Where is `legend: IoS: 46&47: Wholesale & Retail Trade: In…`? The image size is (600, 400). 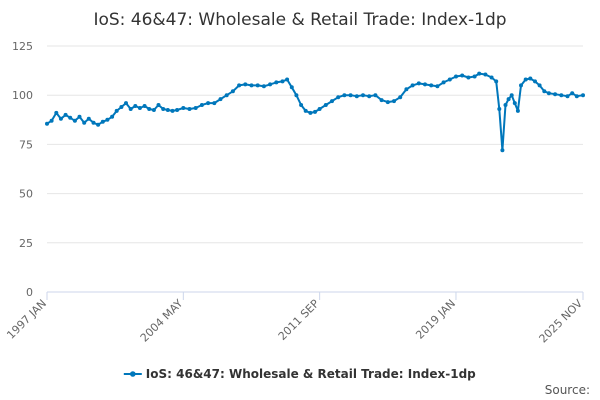
legend: IoS: 46&47: Wholesale & Retail Trade: In… is located at coordinates (299, 374).